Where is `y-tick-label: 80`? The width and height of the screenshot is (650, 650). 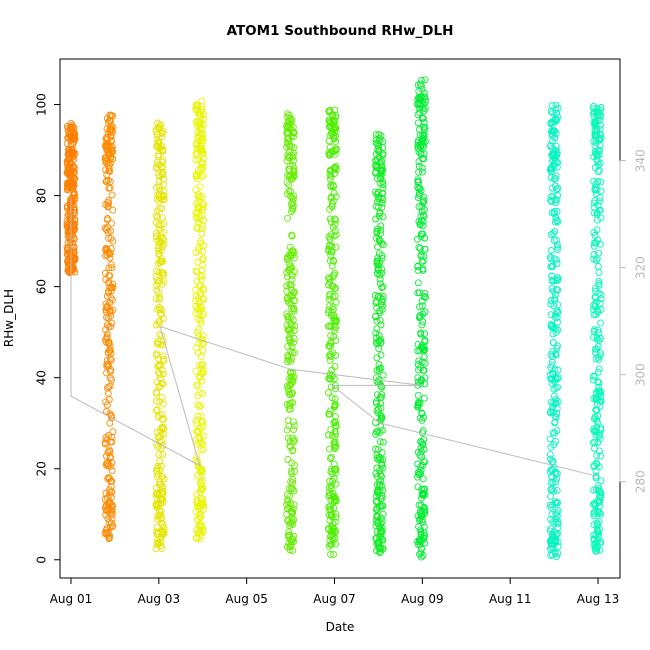 y-tick-label: 80 is located at coordinates (42, 195).